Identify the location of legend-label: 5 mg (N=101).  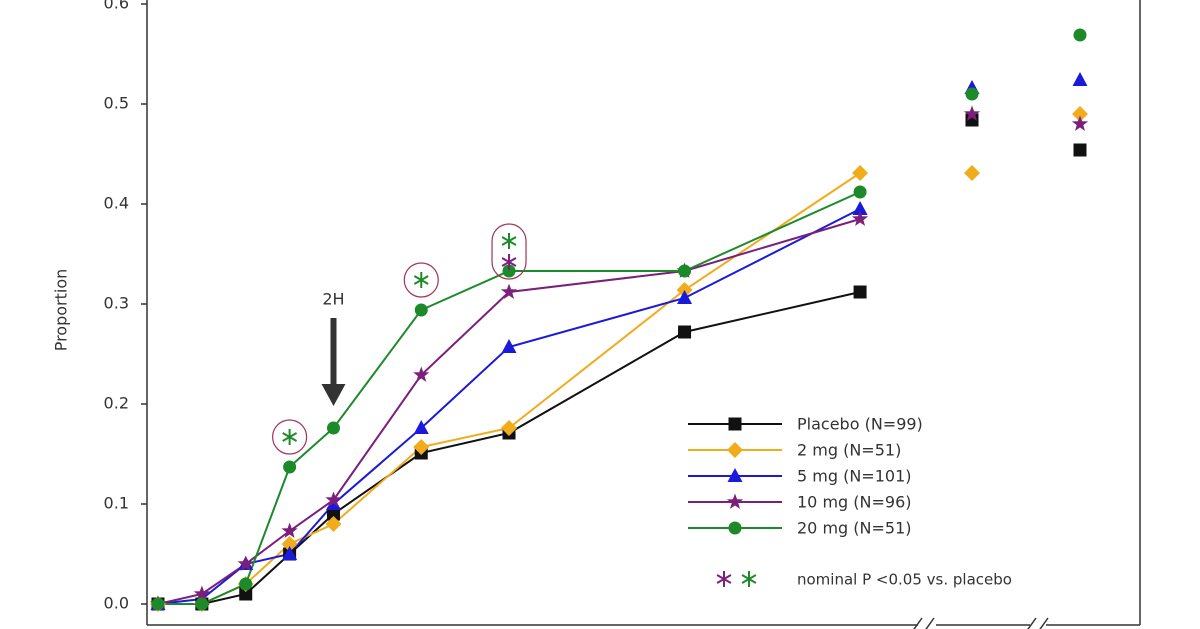
(854, 476).